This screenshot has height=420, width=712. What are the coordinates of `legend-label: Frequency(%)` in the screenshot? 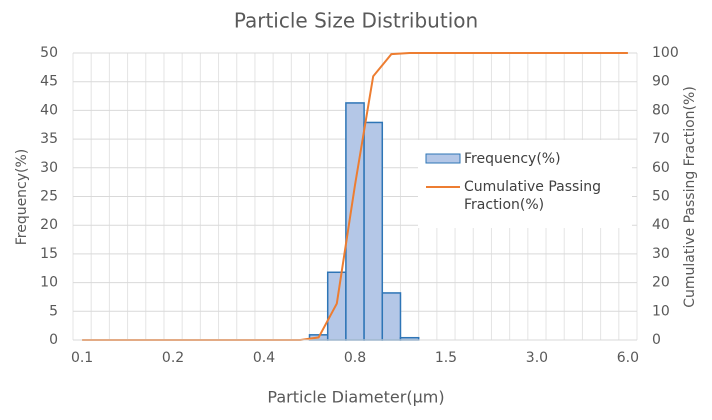 It's located at (512, 159).